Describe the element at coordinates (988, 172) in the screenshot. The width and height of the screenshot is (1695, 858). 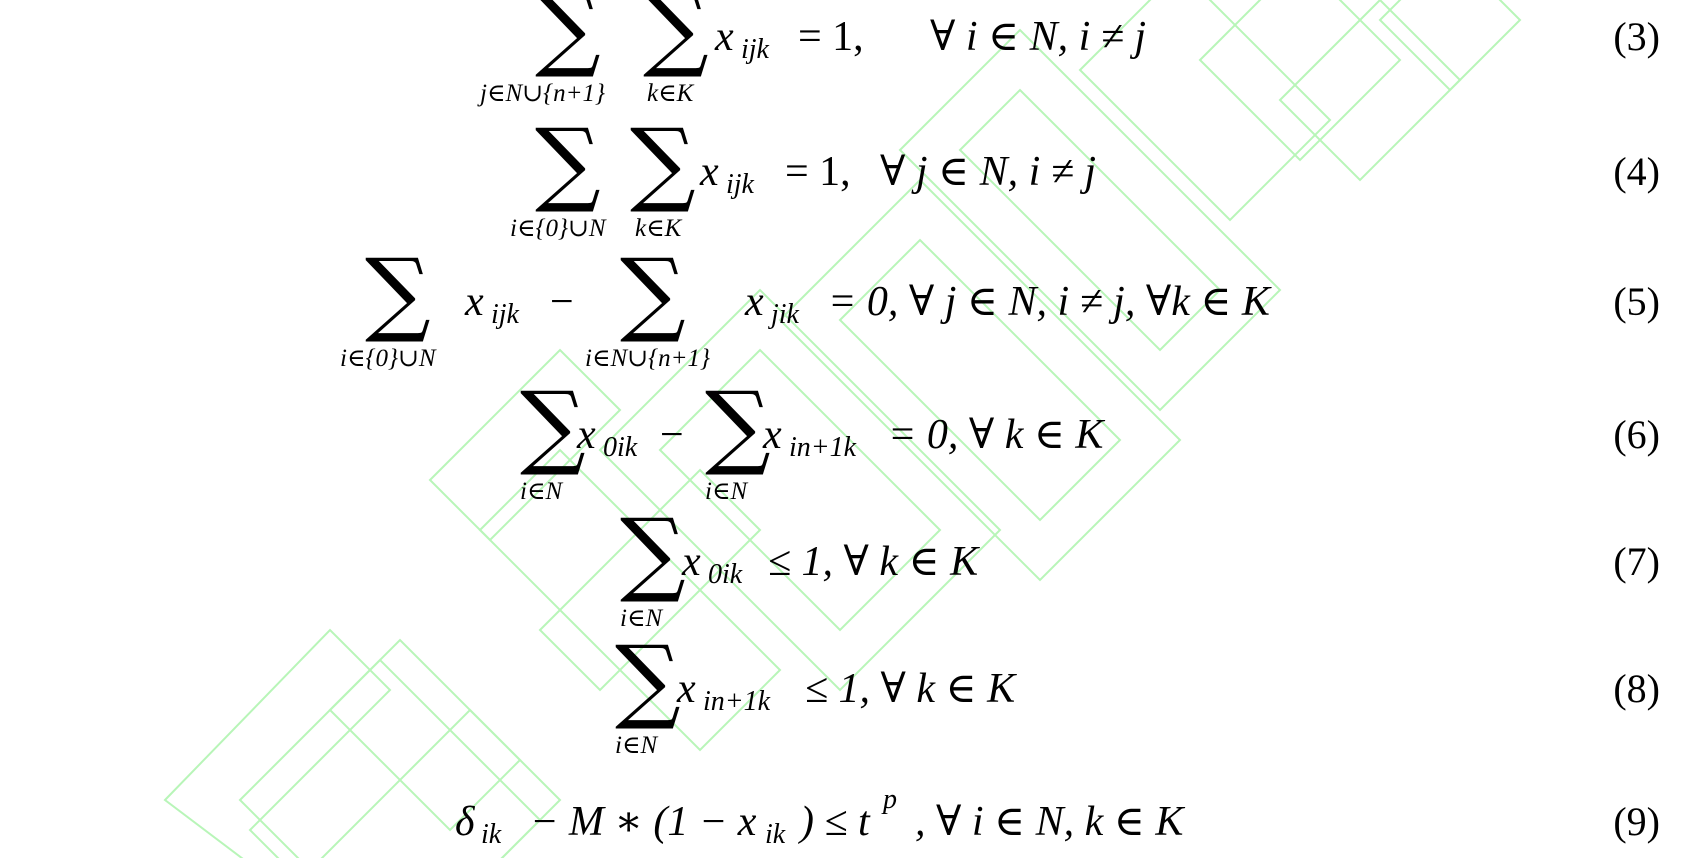
I see `equation-text: ∀ j ∈ N, i ≠ j` at that location.